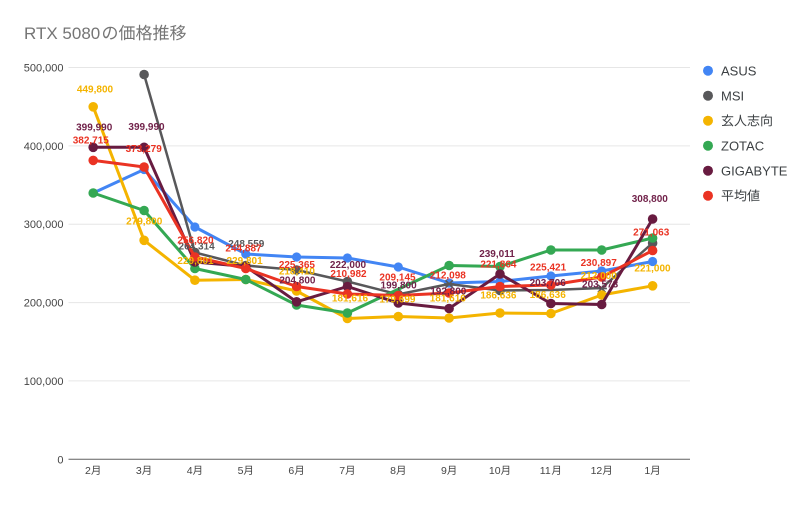 The width and height of the screenshot is (812, 507). What do you see at coordinates (44, 382) in the screenshot?
I see `svg-text: 100,000` at bounding box center [44, 382].